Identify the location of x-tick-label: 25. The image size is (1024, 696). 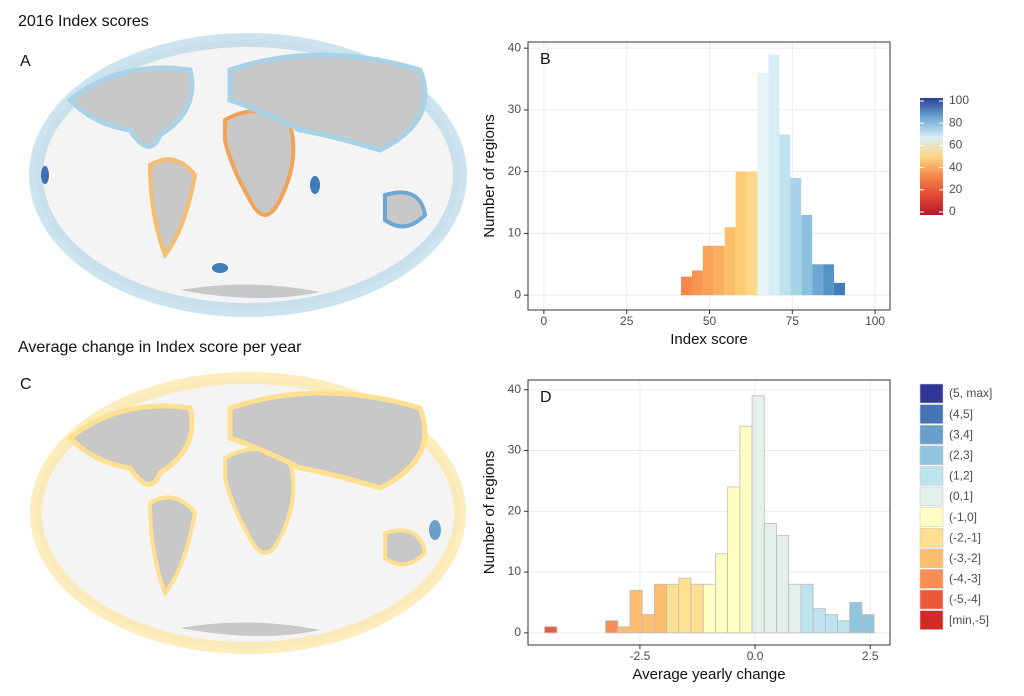
(627, 321).